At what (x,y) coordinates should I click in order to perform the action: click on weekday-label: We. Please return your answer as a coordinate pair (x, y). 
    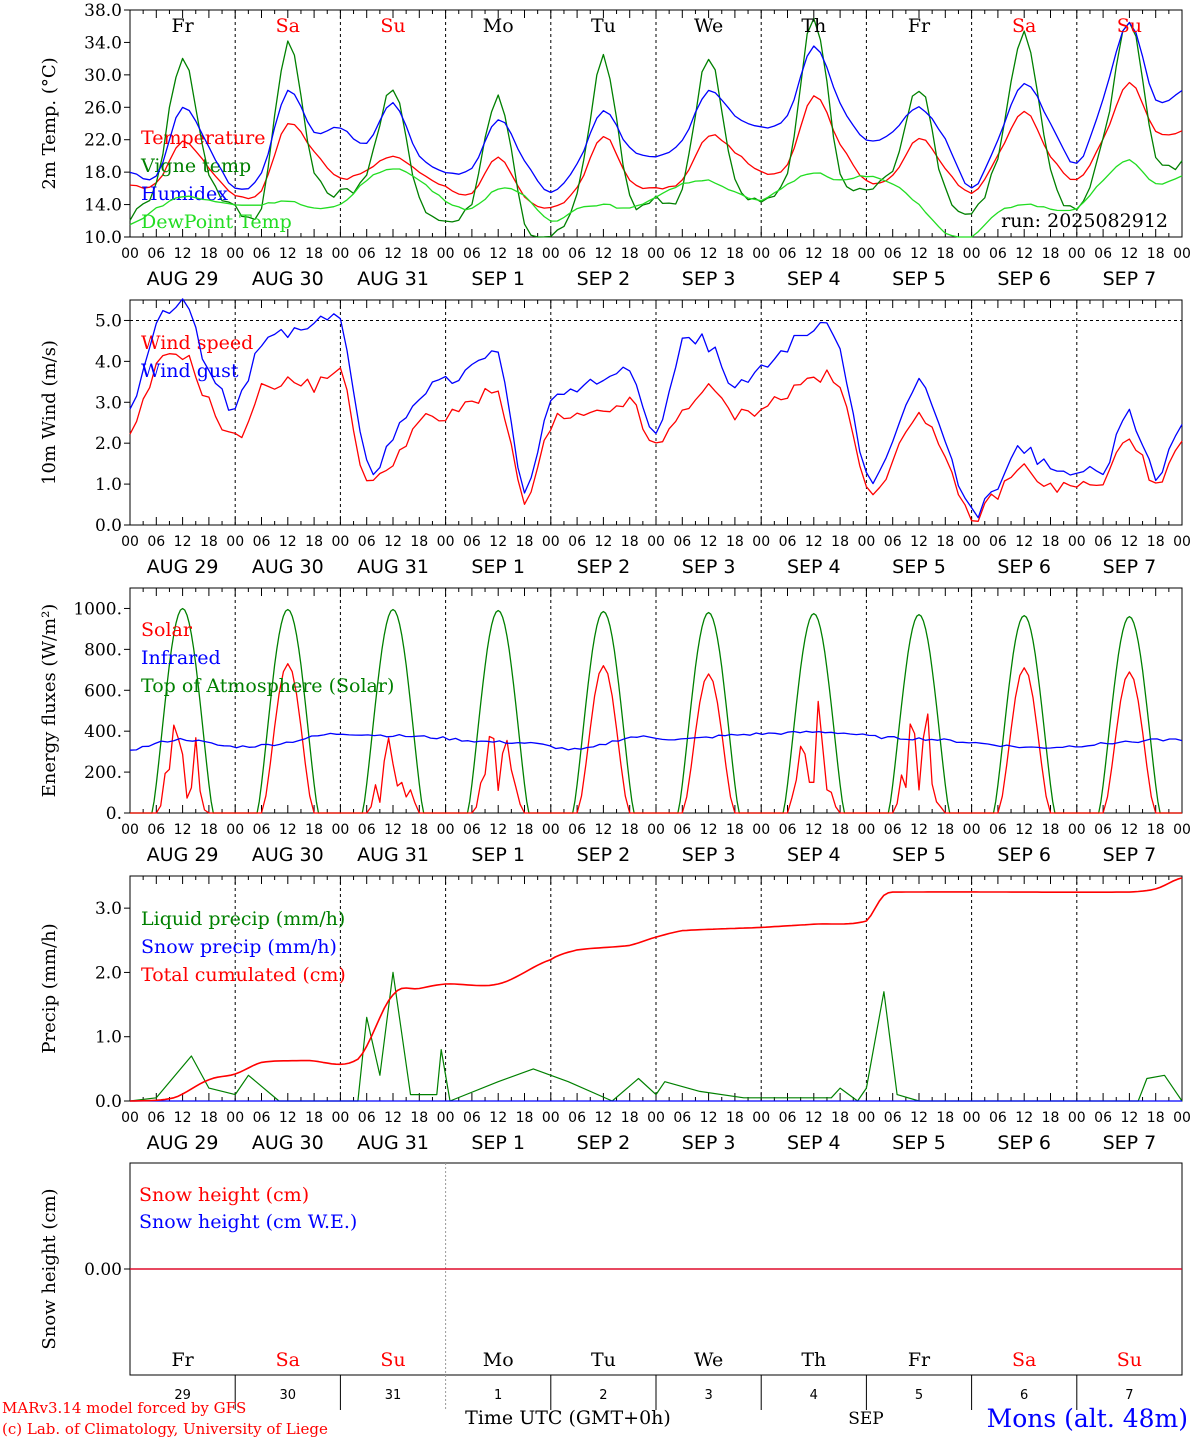
    Looking at the image, I should click on (708, 1360).